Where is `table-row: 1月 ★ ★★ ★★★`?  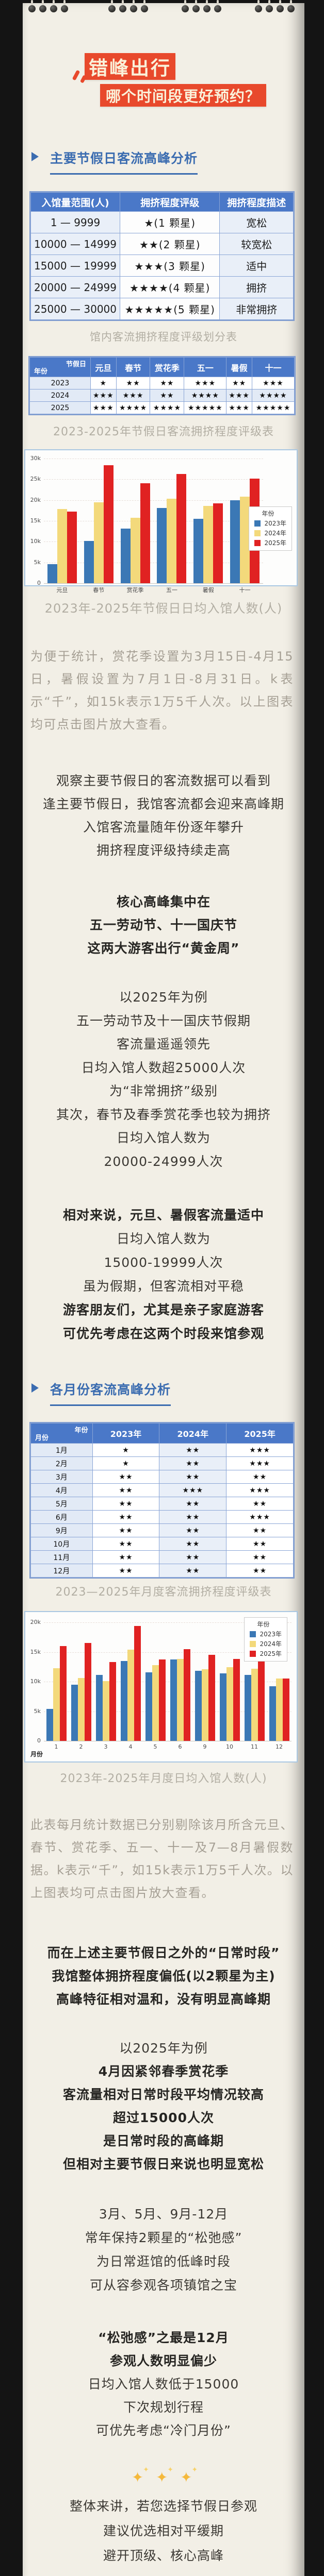
table-row: 1月 ★ ★★ ★★★ is located at coordinates (162, 1450).